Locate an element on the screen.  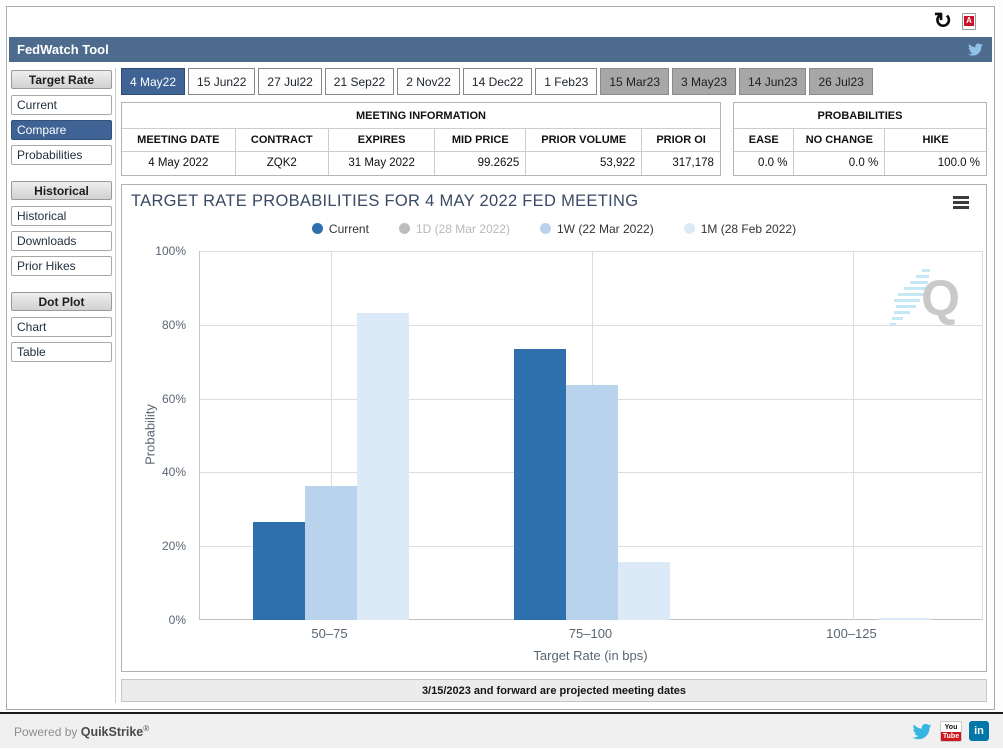
chart-menu-icon is located at coordinates (961, 203).